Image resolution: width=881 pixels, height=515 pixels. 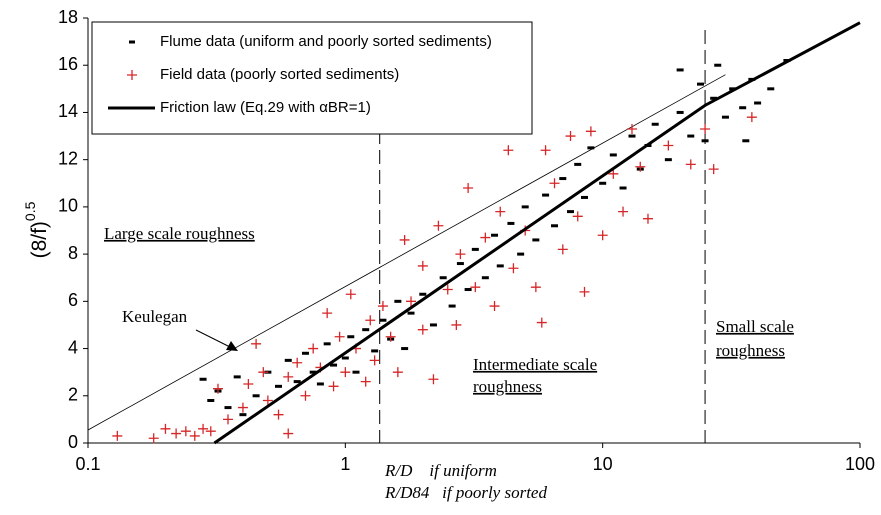 What do you see at coordinates (68, 17) in the screenshot?
I see `y-tick-label: 18` at bounding box center [68, 17].